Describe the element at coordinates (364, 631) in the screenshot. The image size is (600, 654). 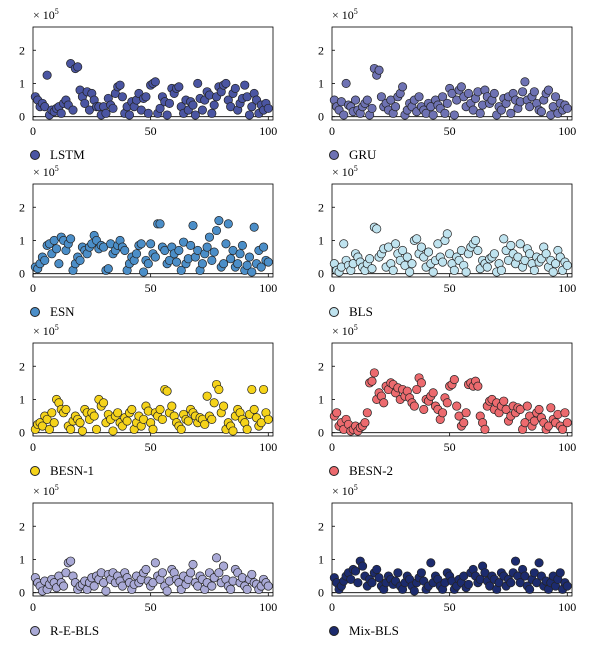
I see `legend-mix-bls: Mix-BLS` at that location.